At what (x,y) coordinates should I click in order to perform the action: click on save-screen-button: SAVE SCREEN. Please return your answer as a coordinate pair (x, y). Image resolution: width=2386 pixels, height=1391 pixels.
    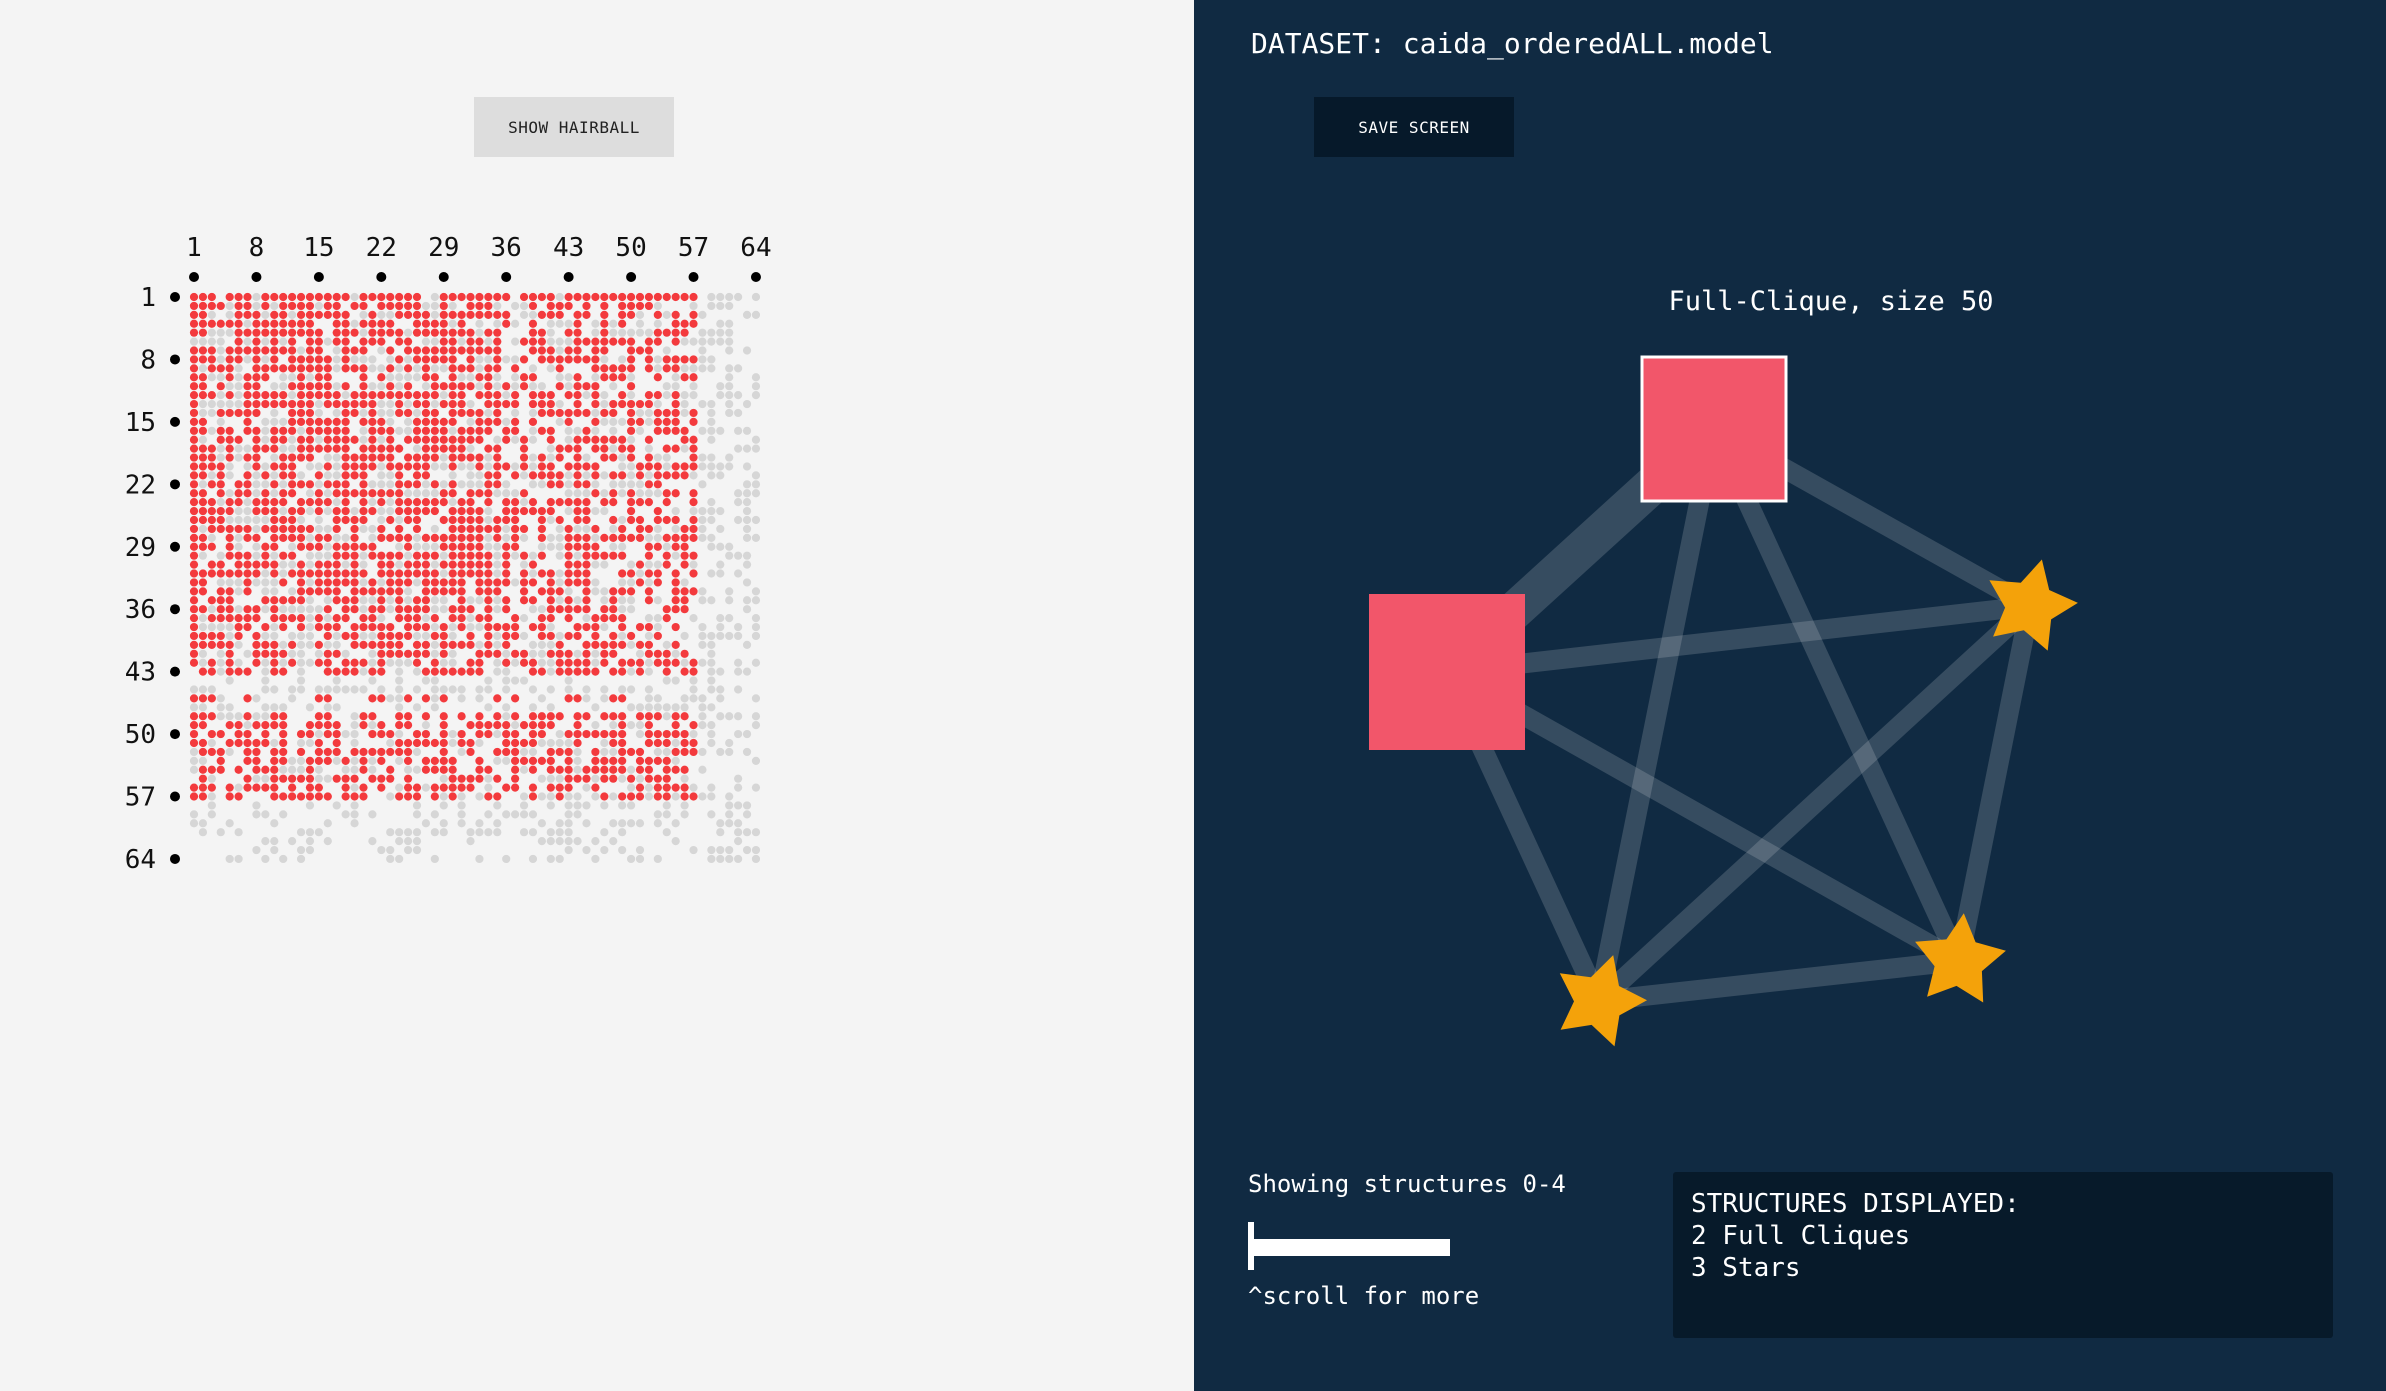
    Looking at the image, I should click on (1414, 127).